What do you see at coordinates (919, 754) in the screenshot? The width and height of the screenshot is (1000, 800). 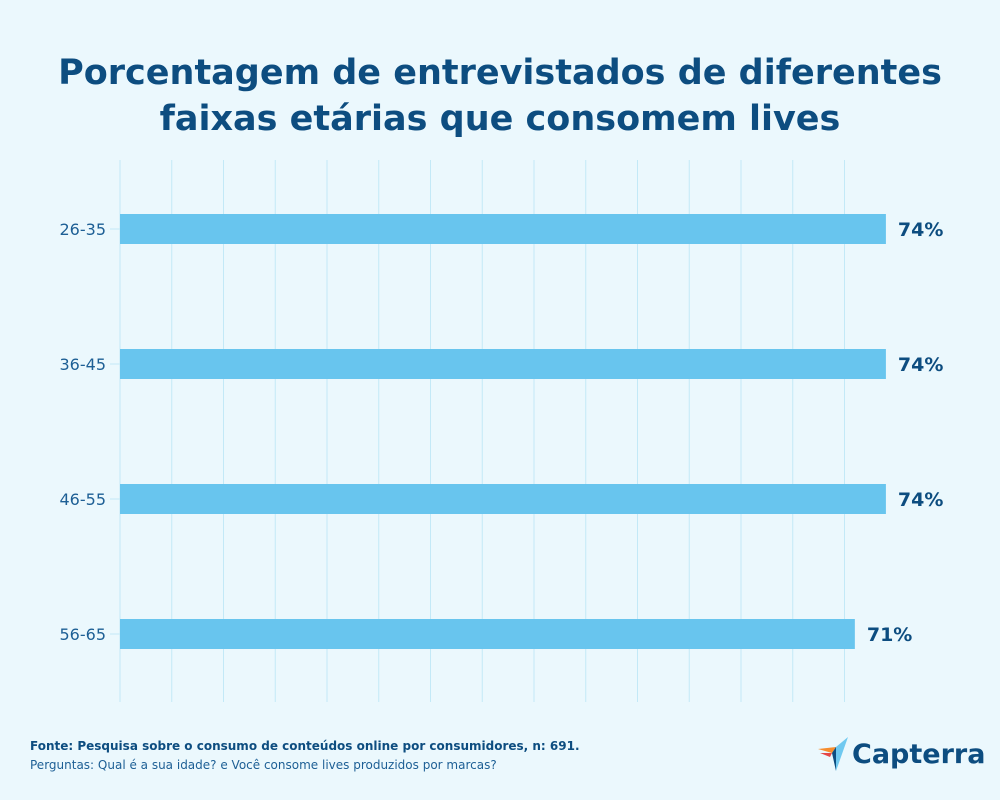 I see `logo-text: Capterra` at bounding box center [919, 754].